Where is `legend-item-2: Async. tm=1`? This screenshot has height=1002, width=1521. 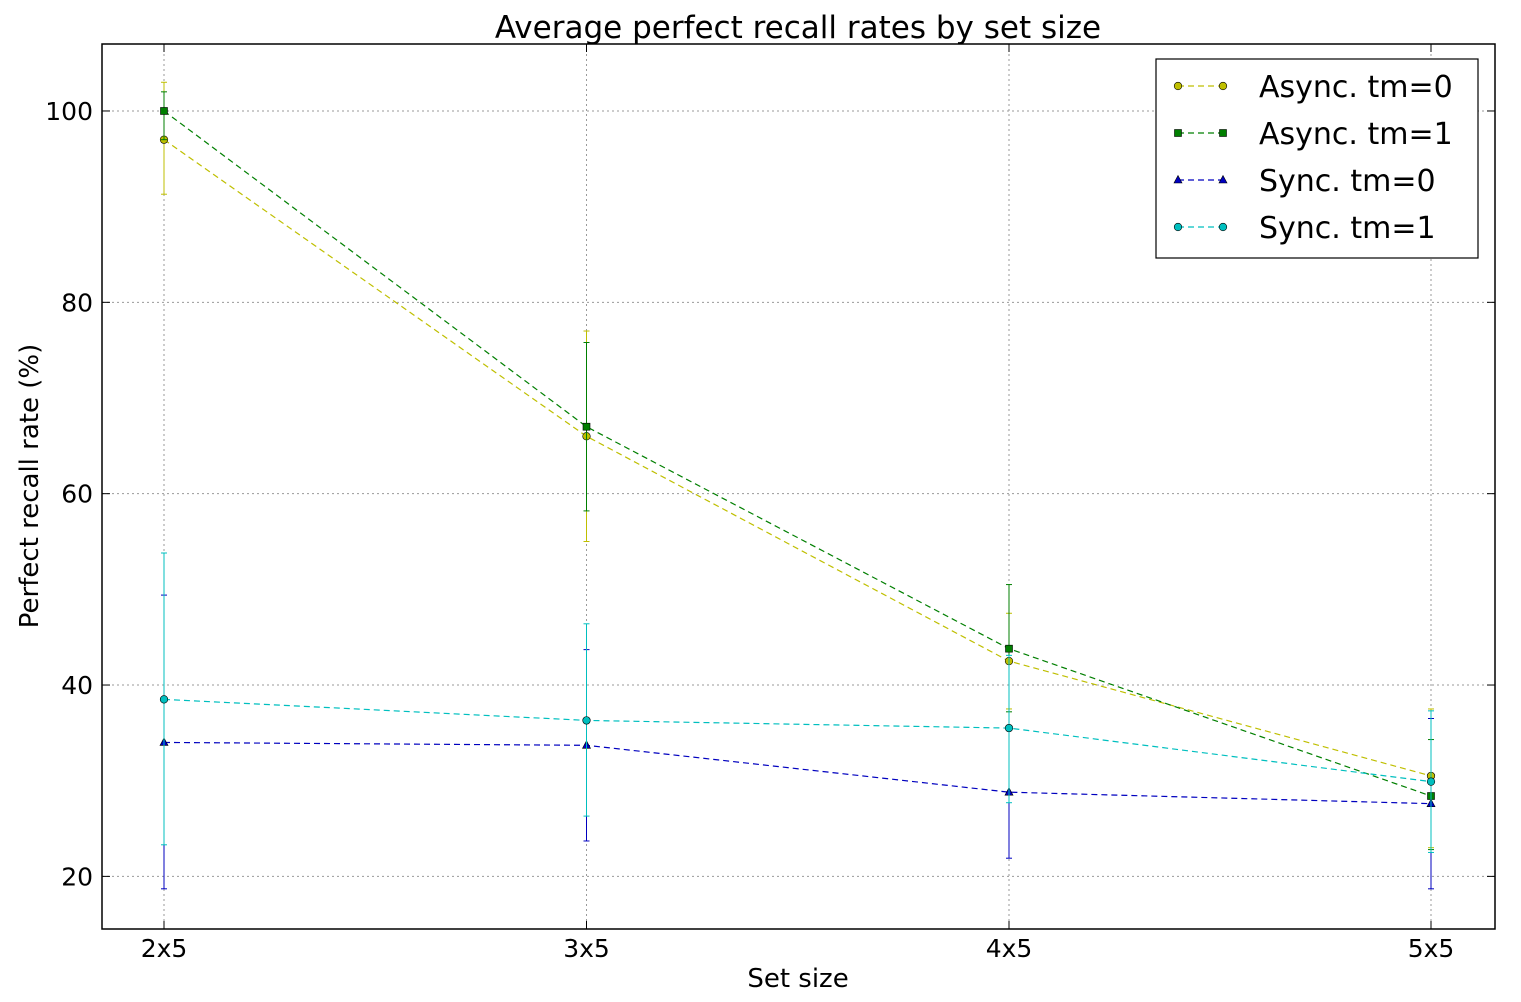 legend-item-2: Async. tm=1 is located at coordinates (1313, 134).